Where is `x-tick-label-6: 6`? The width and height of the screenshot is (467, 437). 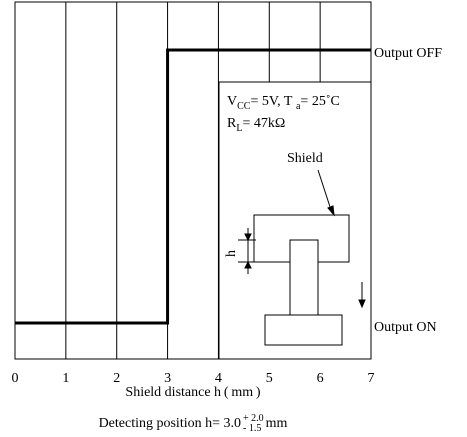
x-tick-label-6: 6 is located at coordinates (320, 378).